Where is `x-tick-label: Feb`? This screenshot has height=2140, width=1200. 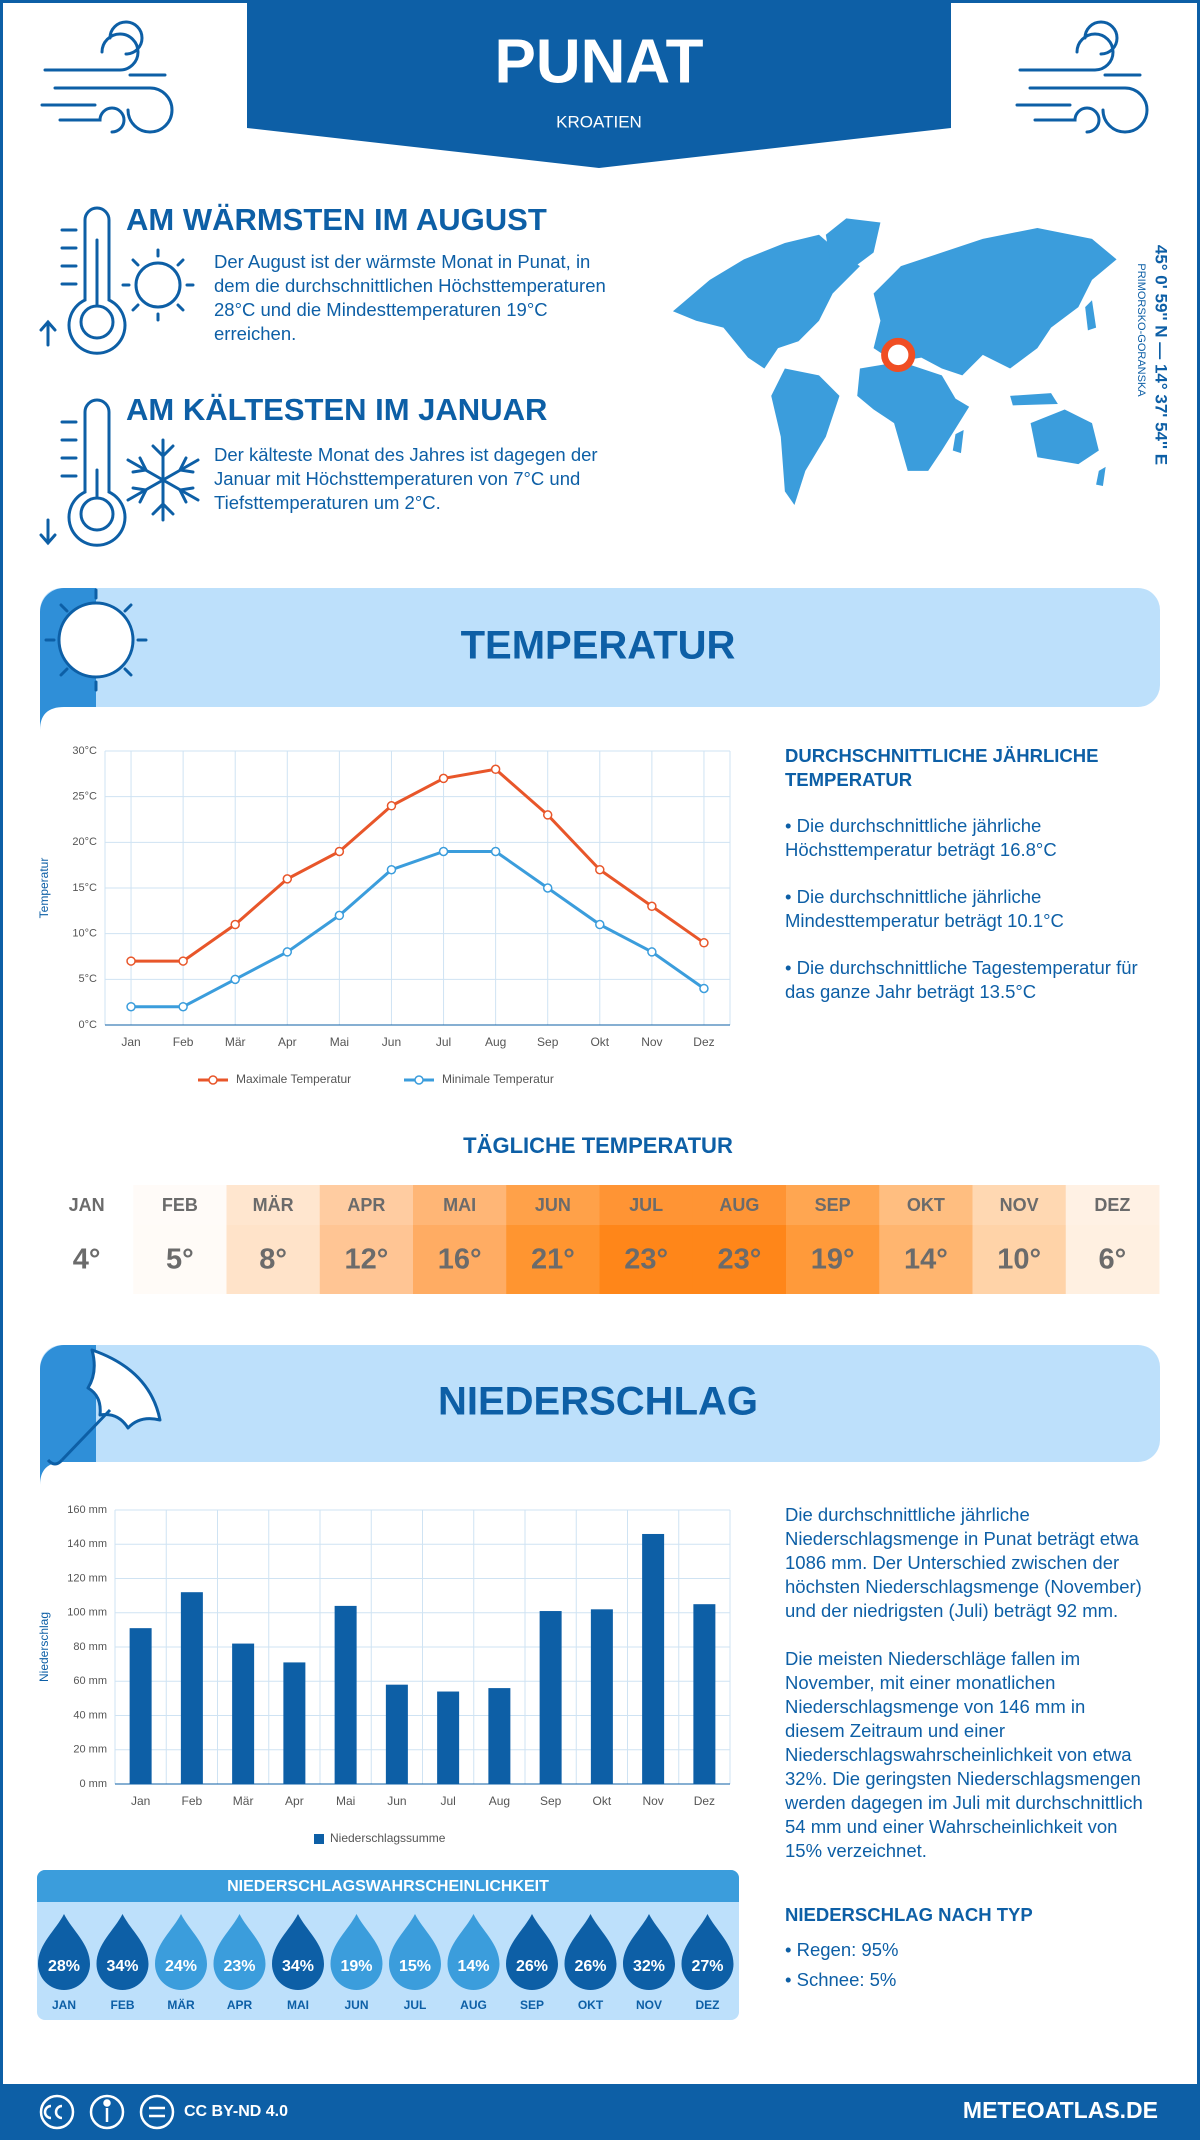 x-tick-label: Feb is located at coordinates (192, 1801).